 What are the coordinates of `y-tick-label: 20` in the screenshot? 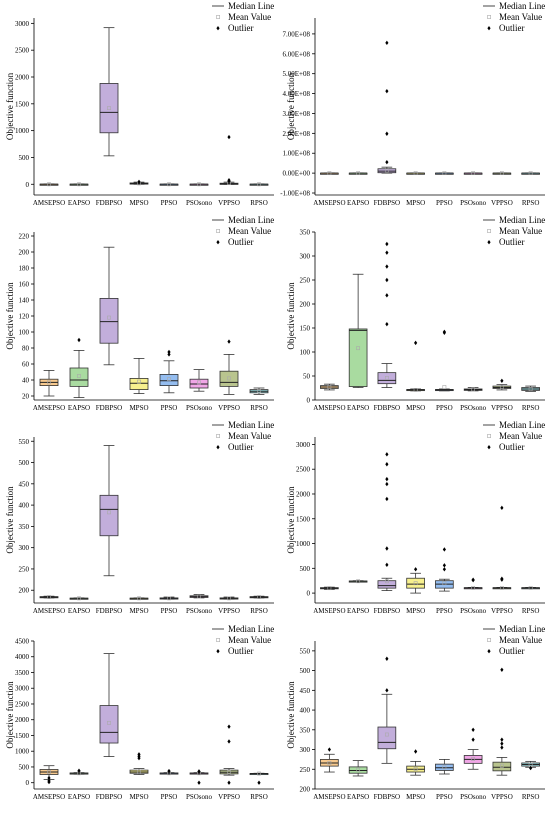 It's located at (26, 397).